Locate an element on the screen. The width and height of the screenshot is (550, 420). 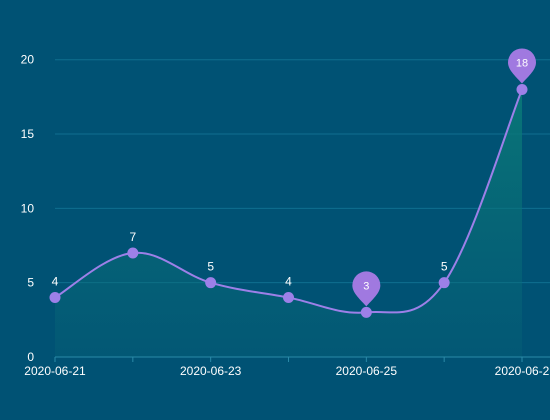
data-label-1: 7 is located at coordinates (132, 237).